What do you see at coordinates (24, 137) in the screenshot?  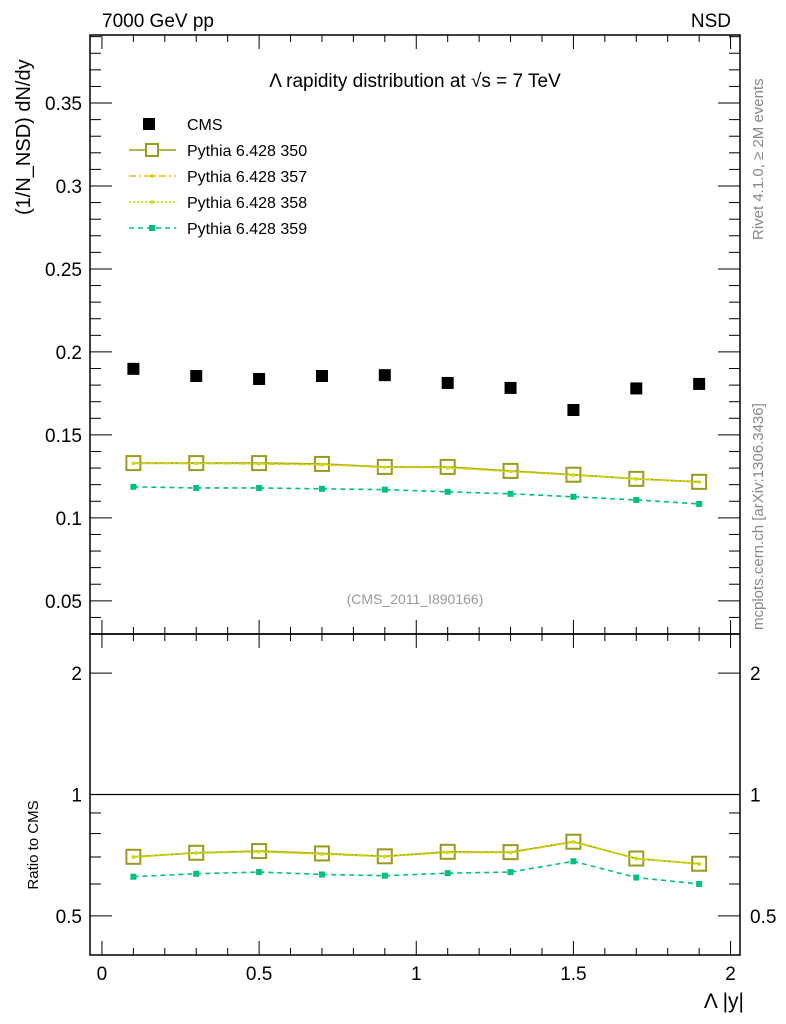 I see `y-axis-label: (1/N_NSD) dN/dy` at bounding box center [24, 137].